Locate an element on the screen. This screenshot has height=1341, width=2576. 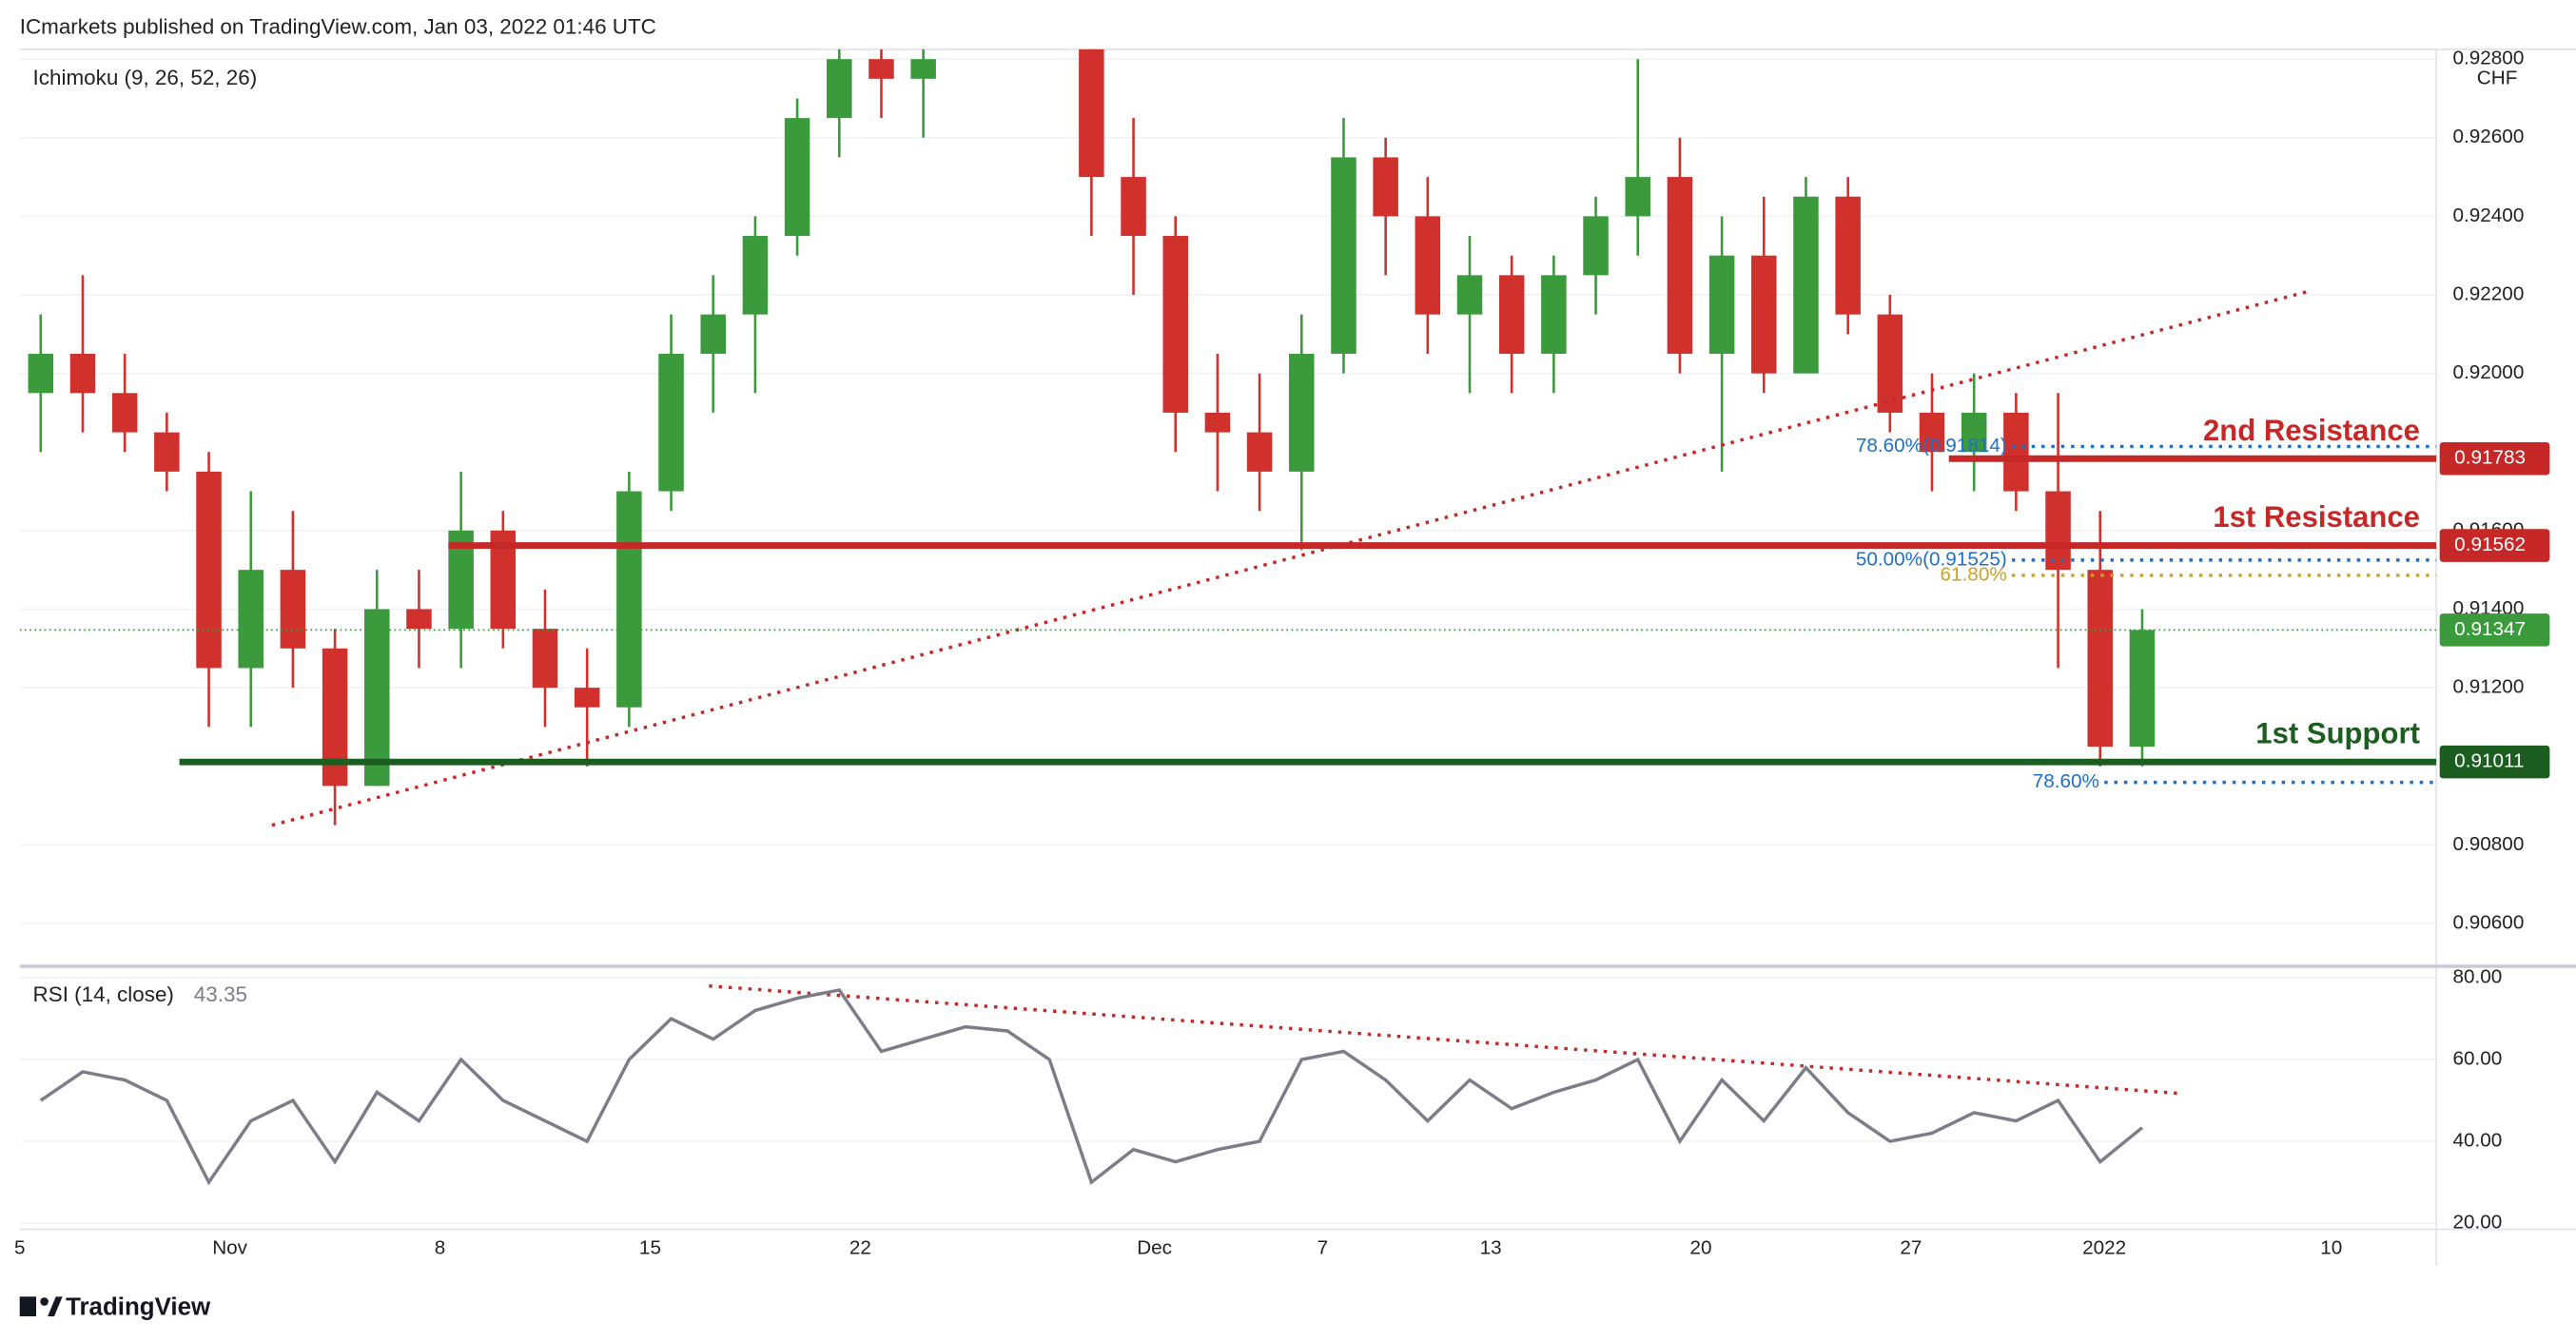
x-tick-label: 2022 is located at coordinates (2104, 1248).